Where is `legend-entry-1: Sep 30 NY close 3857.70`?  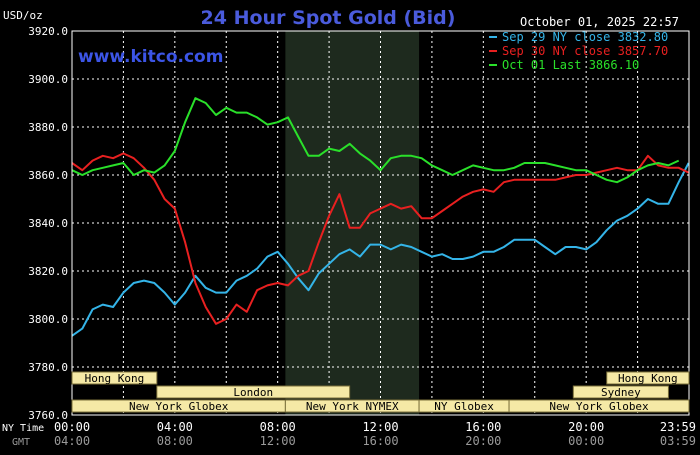
legend-entry-1: Sep 30 NY close 3857.70 is located at coordinates (585, 51).